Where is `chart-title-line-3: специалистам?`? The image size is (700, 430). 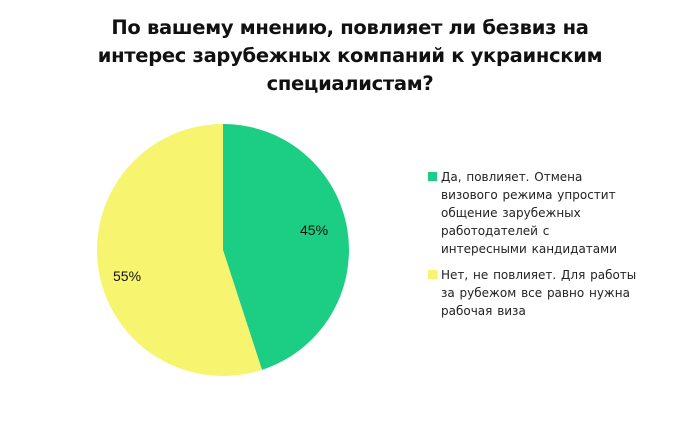 chart-title-line-3: специалистам? is located at coordinates (350, 83).